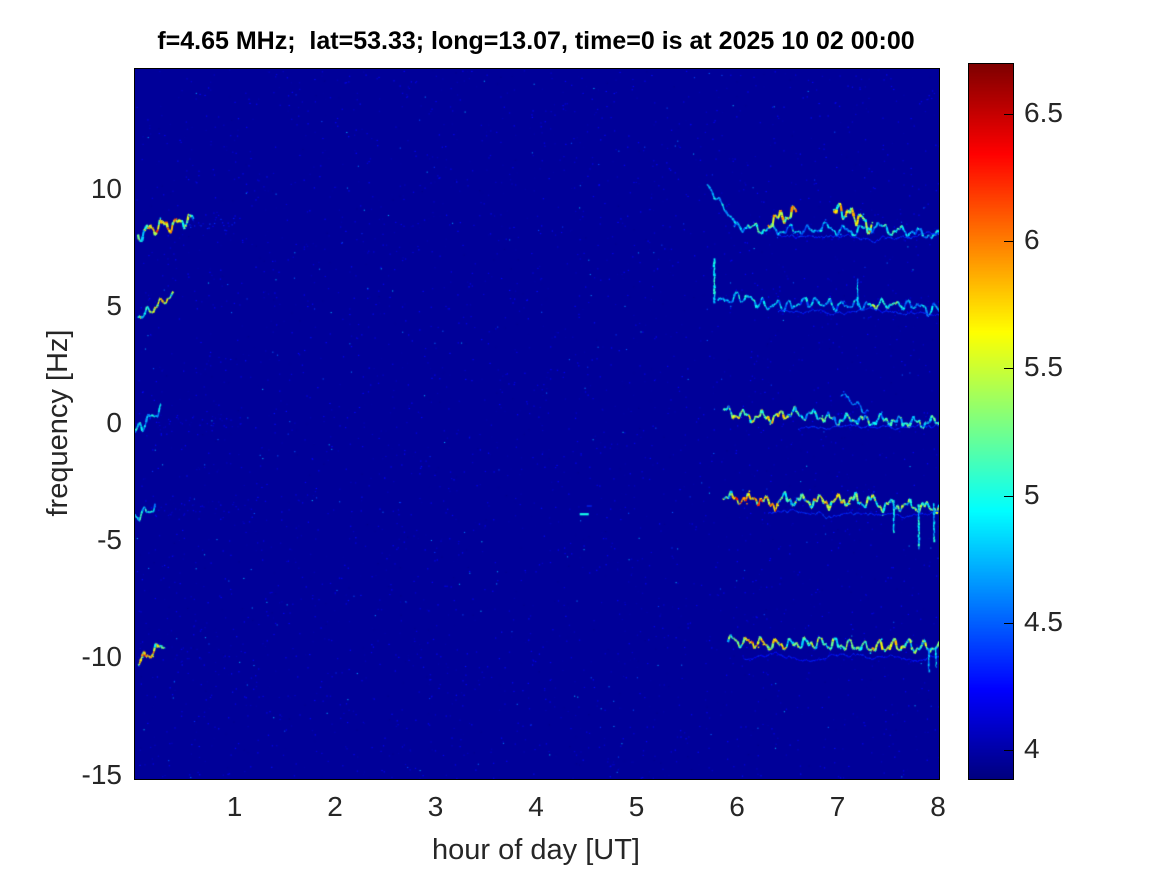  I want to click on y-tick-label: 5, so click(114, 305).